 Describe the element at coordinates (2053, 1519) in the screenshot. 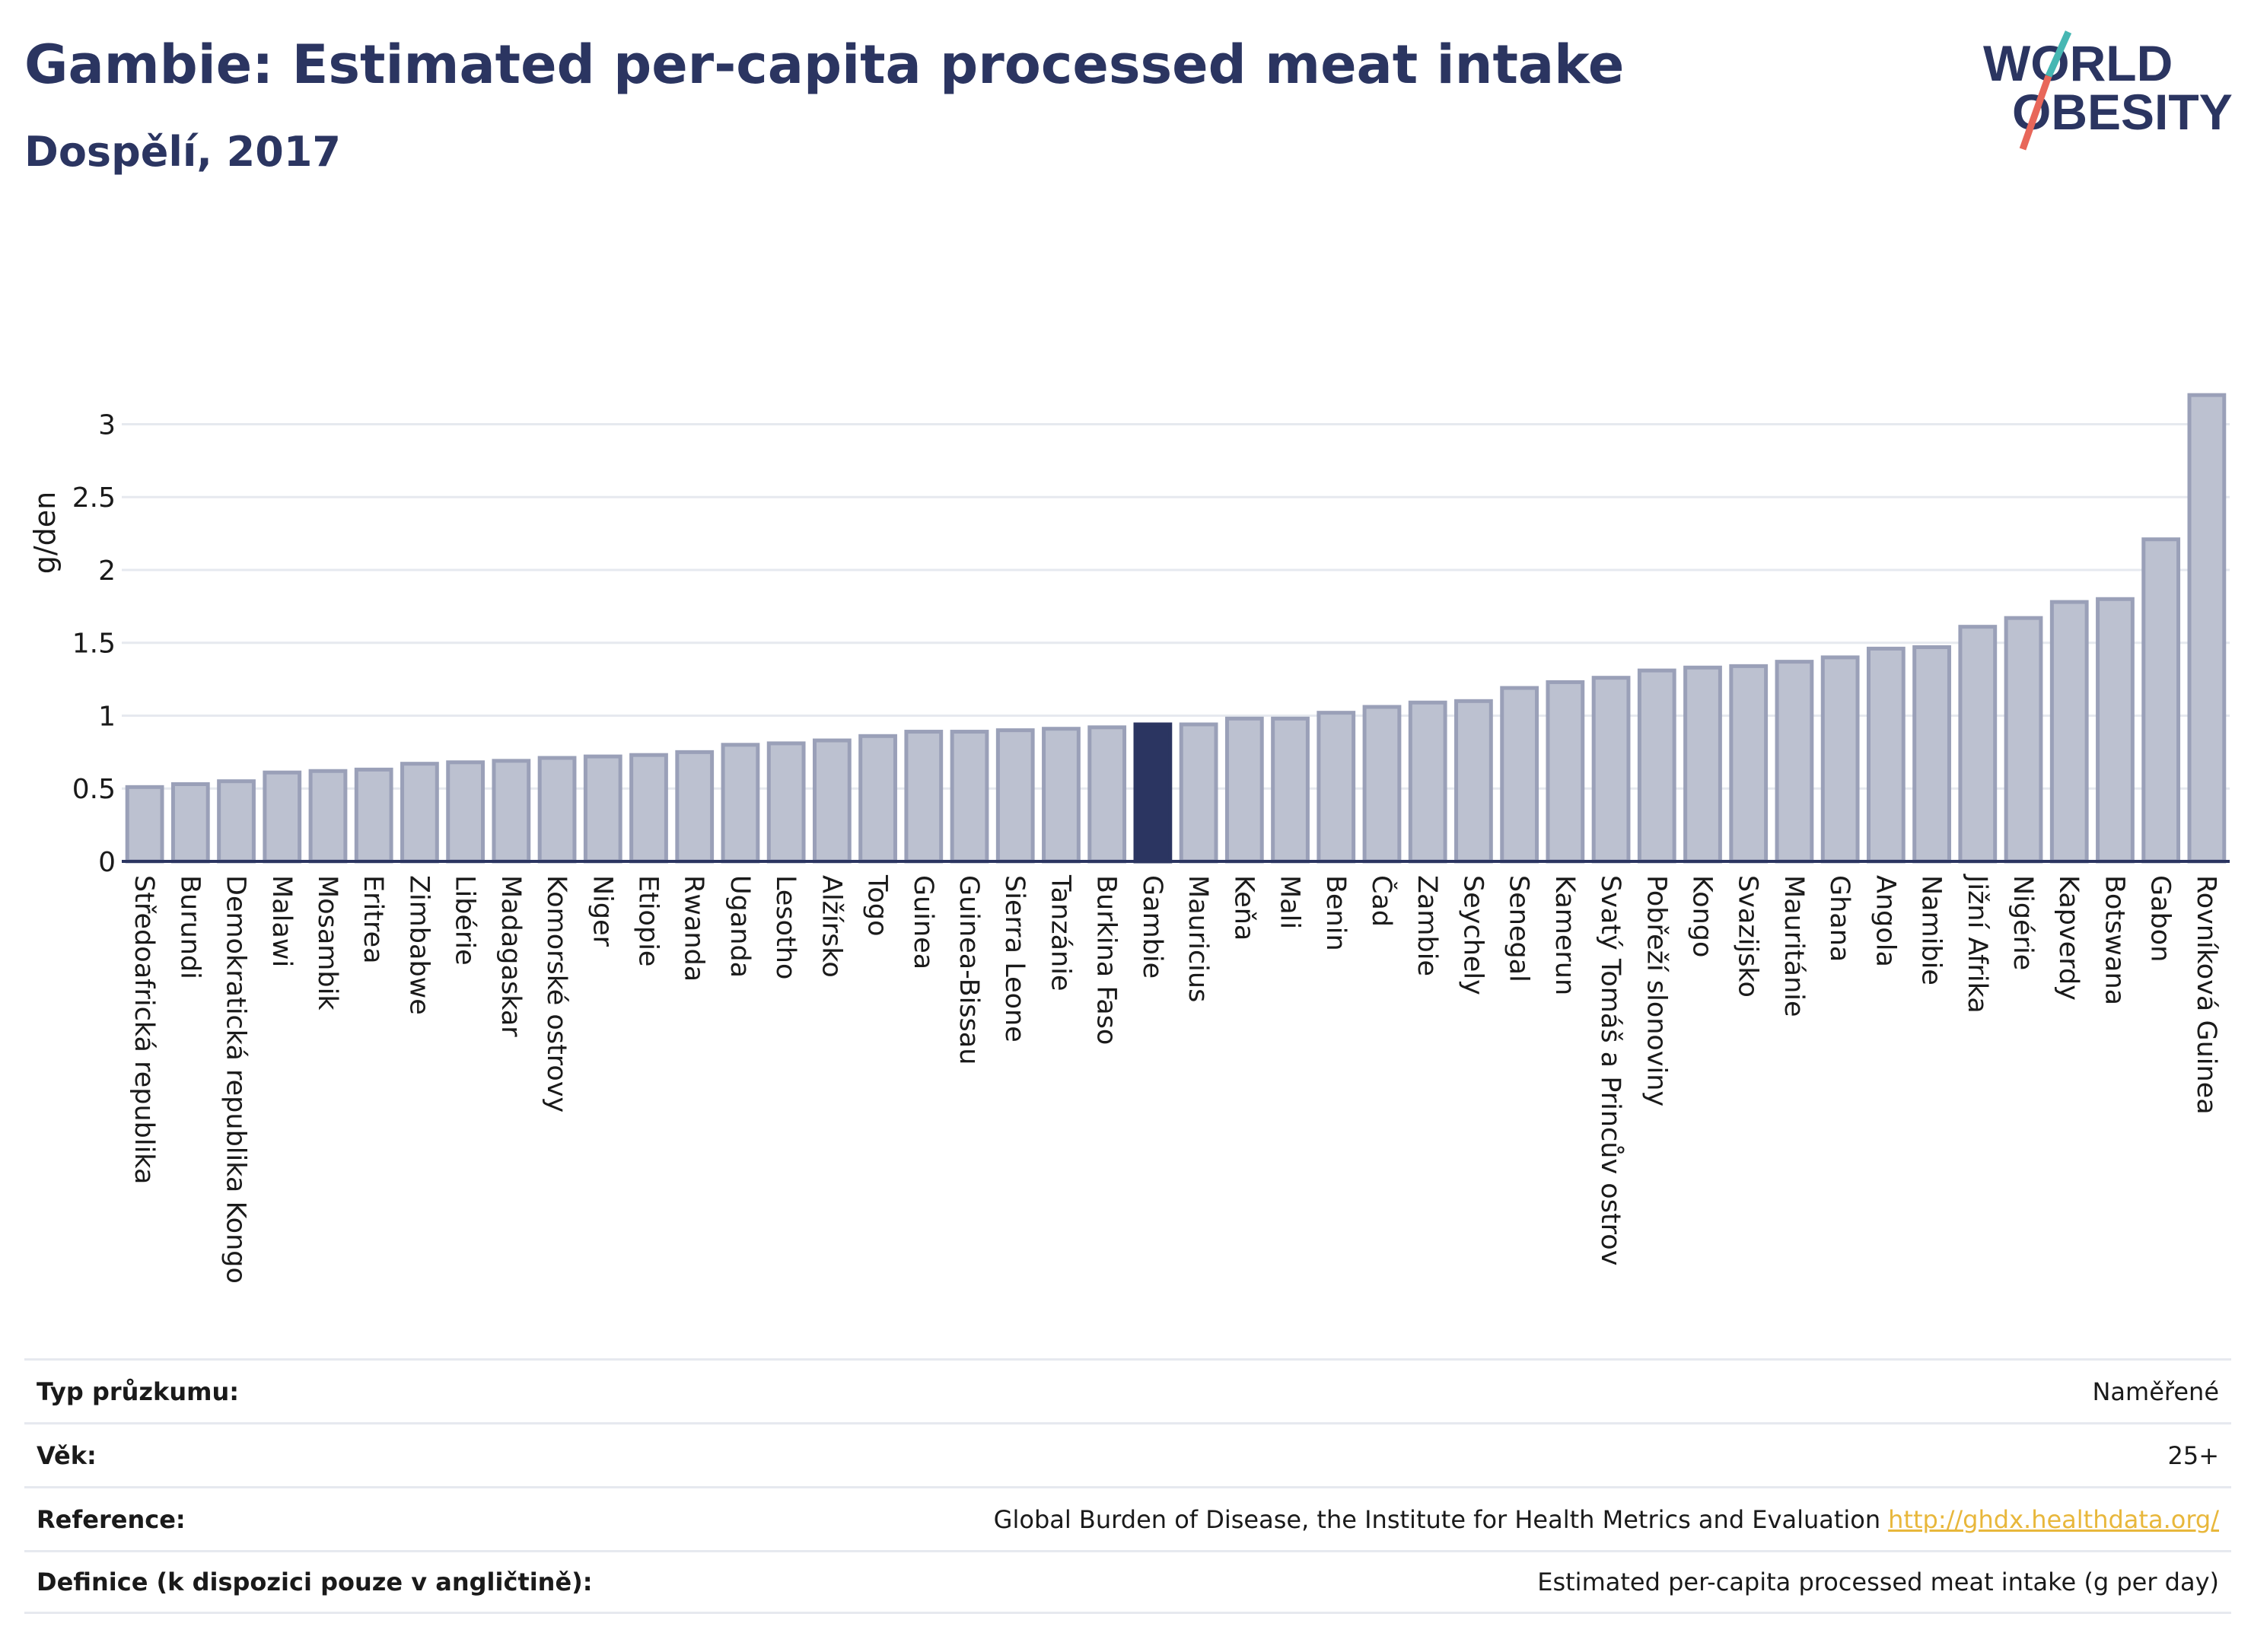

I see `reference-link: http://ghdx.healthdata.org/` at that location.